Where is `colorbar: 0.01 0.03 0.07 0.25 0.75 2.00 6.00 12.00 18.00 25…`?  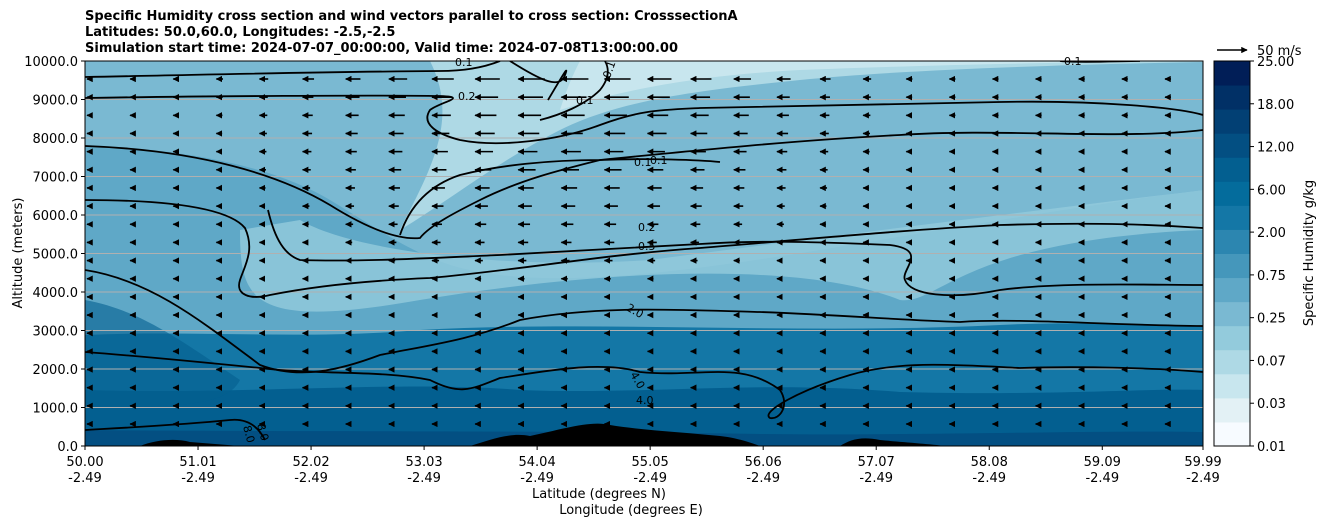 colorbar: 0.01 0.03 0.07 0.25 0.75 2.00 6.00 12.00 18.00 25… is located at coordinates (1253, 255).